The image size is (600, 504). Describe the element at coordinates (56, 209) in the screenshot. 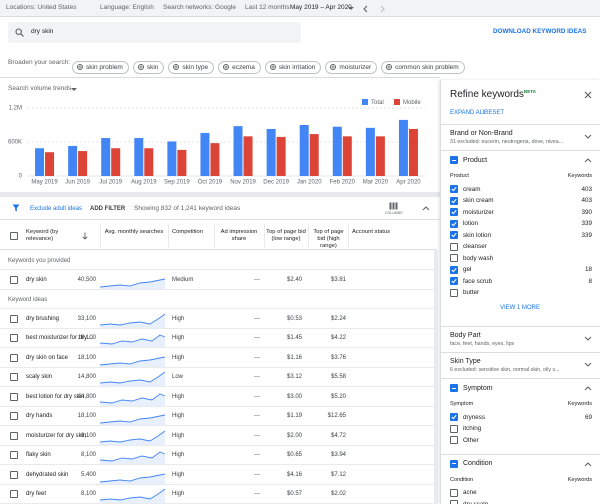

I see `exclude-adult: Exclude adult ideas` at that location.